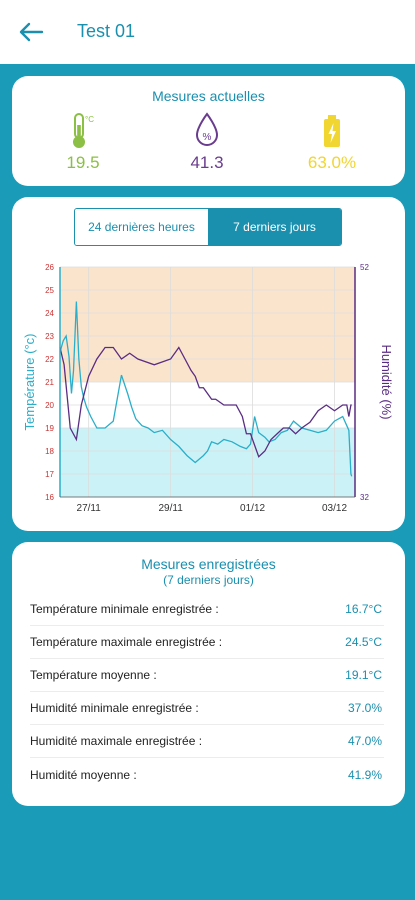 This screenshot has width=415, height=900. Describe the element at coordinates (364, 497) in the screenshot. I see `y-right-tick-label: 32` at that location.